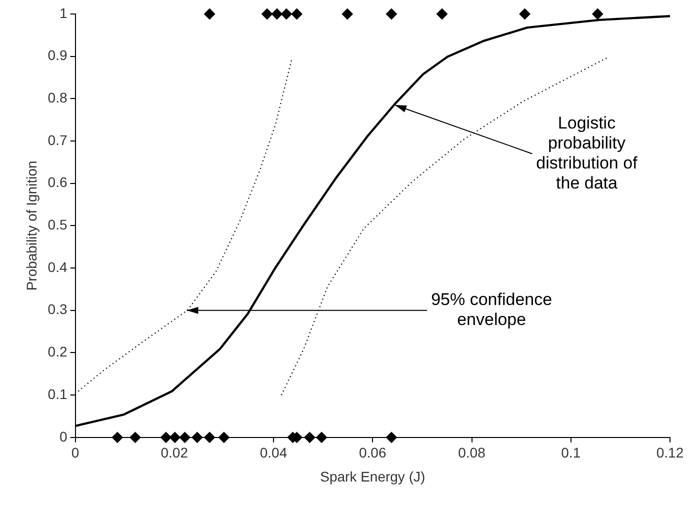 The width and height of the screenshot is (690, 510). I want to click on x-tick-label: 0.06, so click(372, 452).